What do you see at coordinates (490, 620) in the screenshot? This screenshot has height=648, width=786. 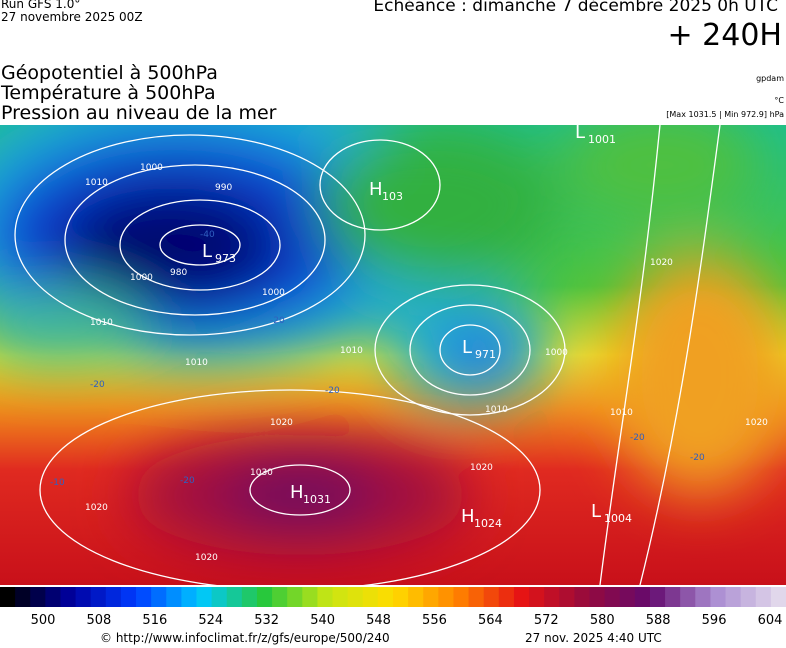 I see `colorbar-label: 564` at bounding box center [490, 620].